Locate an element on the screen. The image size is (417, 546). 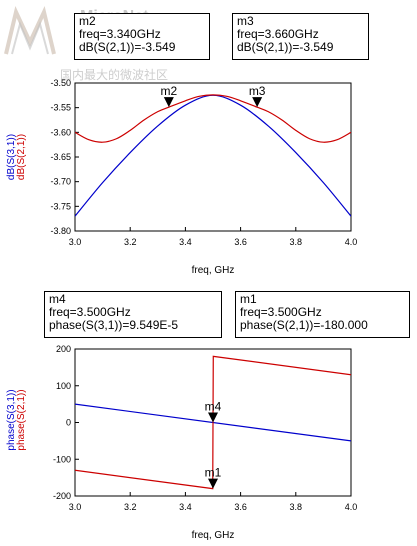
watermark-tagline: 国内最大的微波社区 is located at coordinates (114, 75).